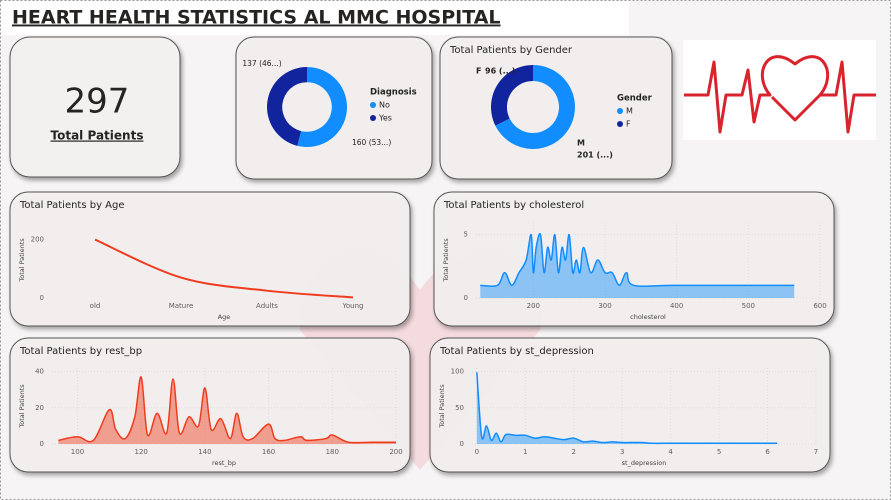  Describe the element at coordinates (95, 306) in the screenshot. I see `x-tick-label: old` at that location.